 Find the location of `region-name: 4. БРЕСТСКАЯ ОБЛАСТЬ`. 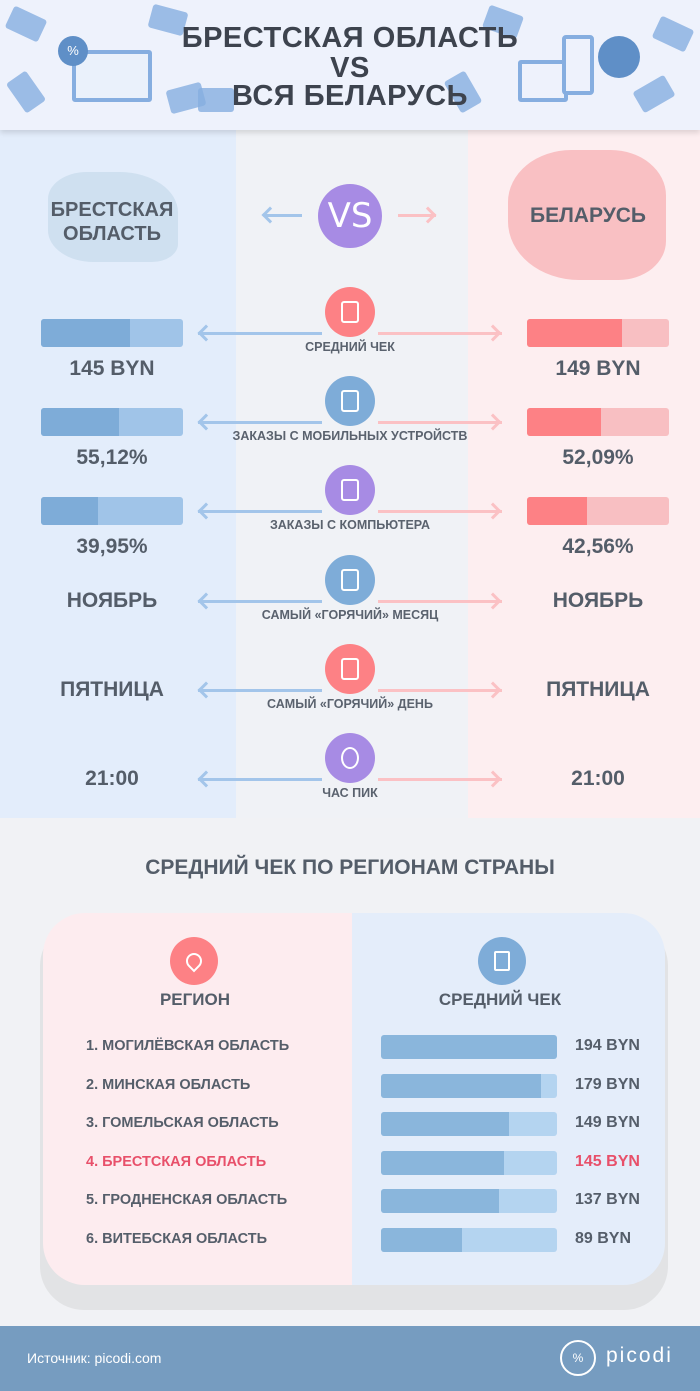

region-name: 4. БРЕСТСКАЯ ОБЛАСТЬ is located at coordinates (176, 1161).